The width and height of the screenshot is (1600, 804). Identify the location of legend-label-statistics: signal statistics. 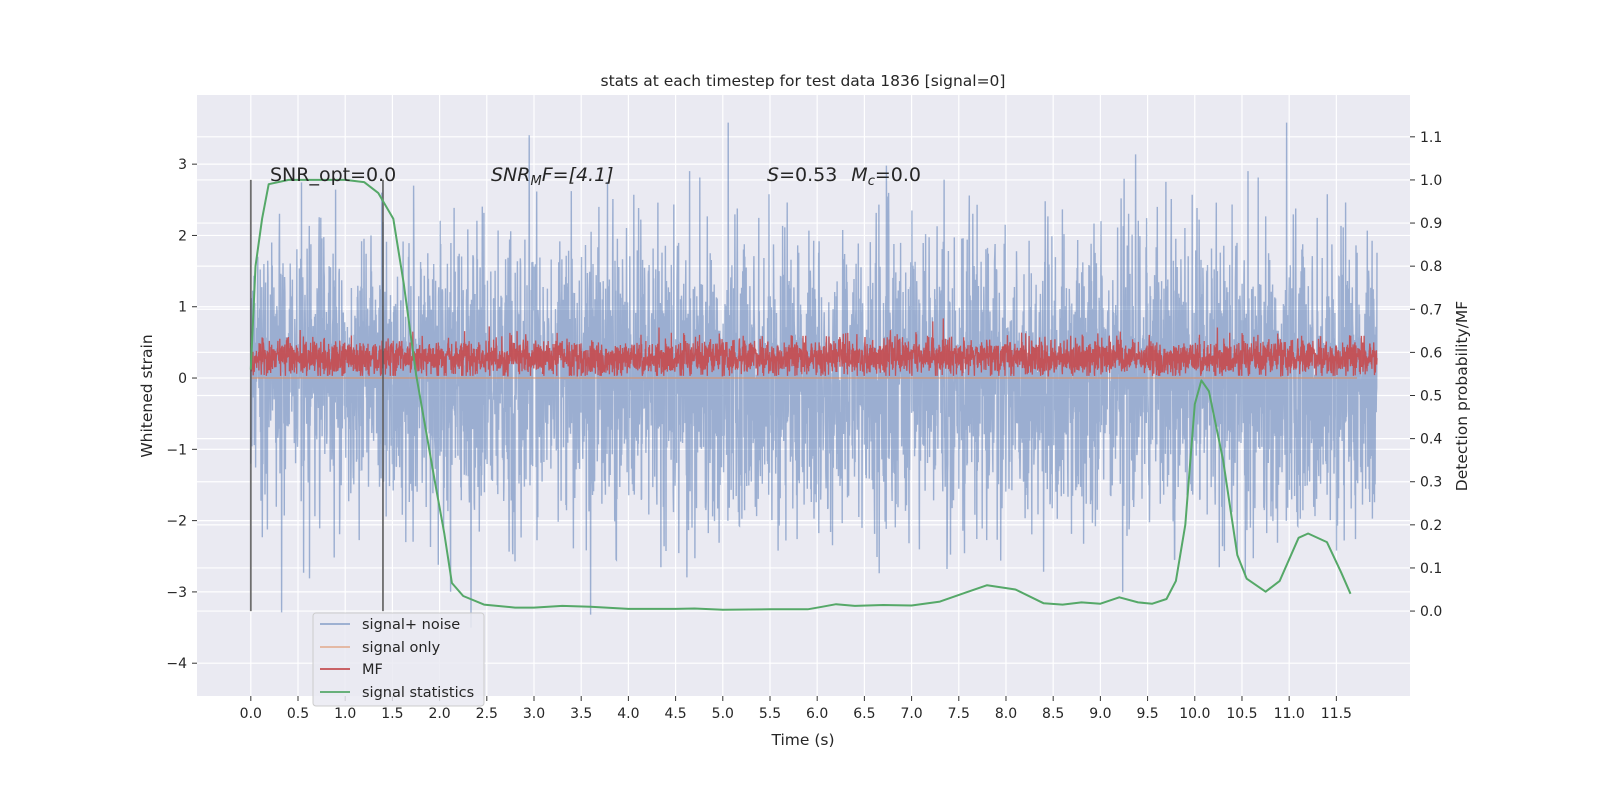
(418, 693).